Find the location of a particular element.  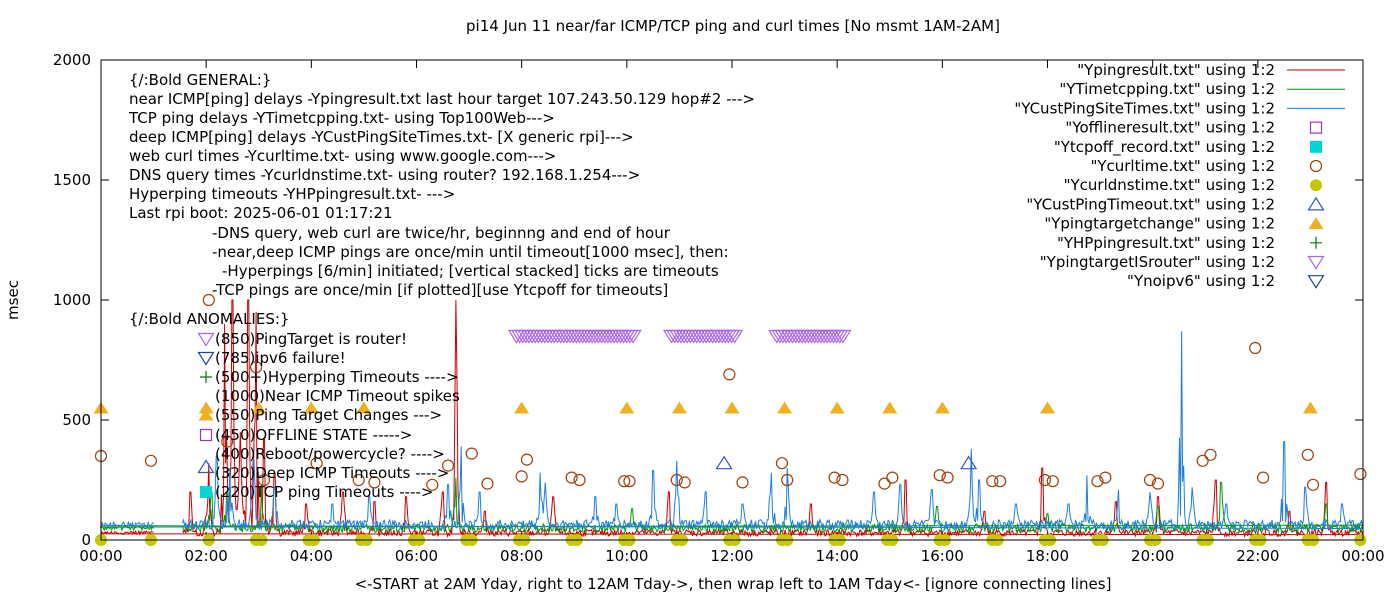

annotation-line: (785)ipv6 failure! is located at coordinates (280, 358).